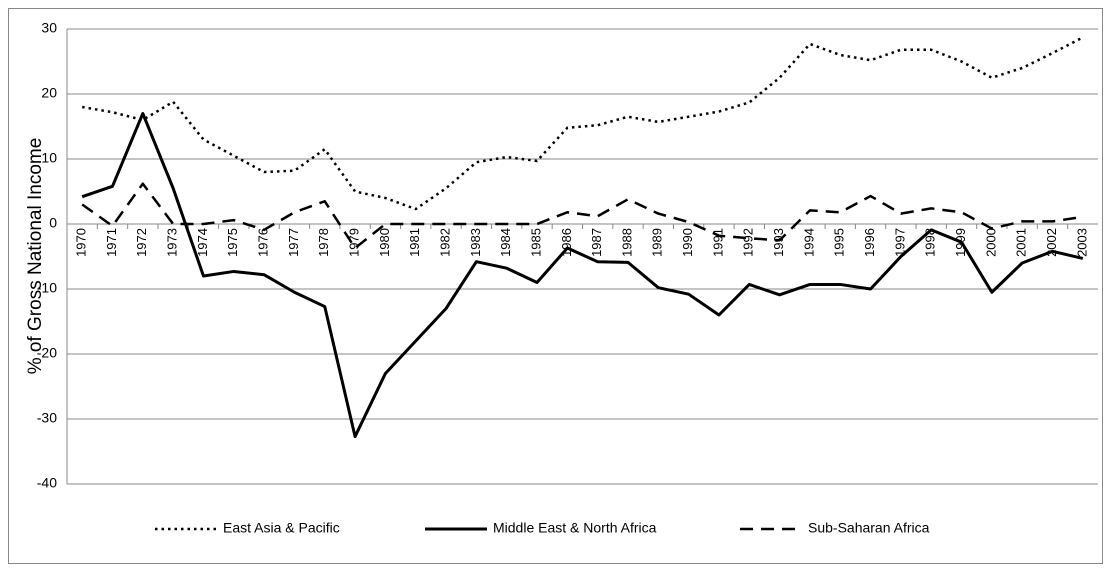  What do you see at coordinates (535, 242) in the screenshot?
I see `x-tick-label: 1985` at bounding box center [535, 242].